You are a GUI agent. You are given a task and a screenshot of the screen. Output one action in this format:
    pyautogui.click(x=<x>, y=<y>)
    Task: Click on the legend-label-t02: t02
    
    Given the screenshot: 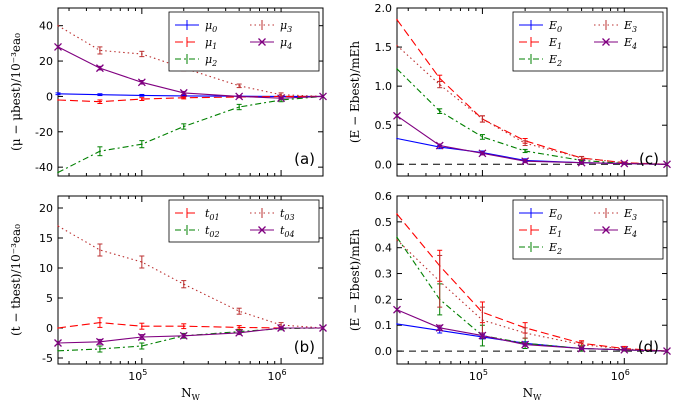 What is the action you would take?
    pyautogui.click(x=212, y=231)
    